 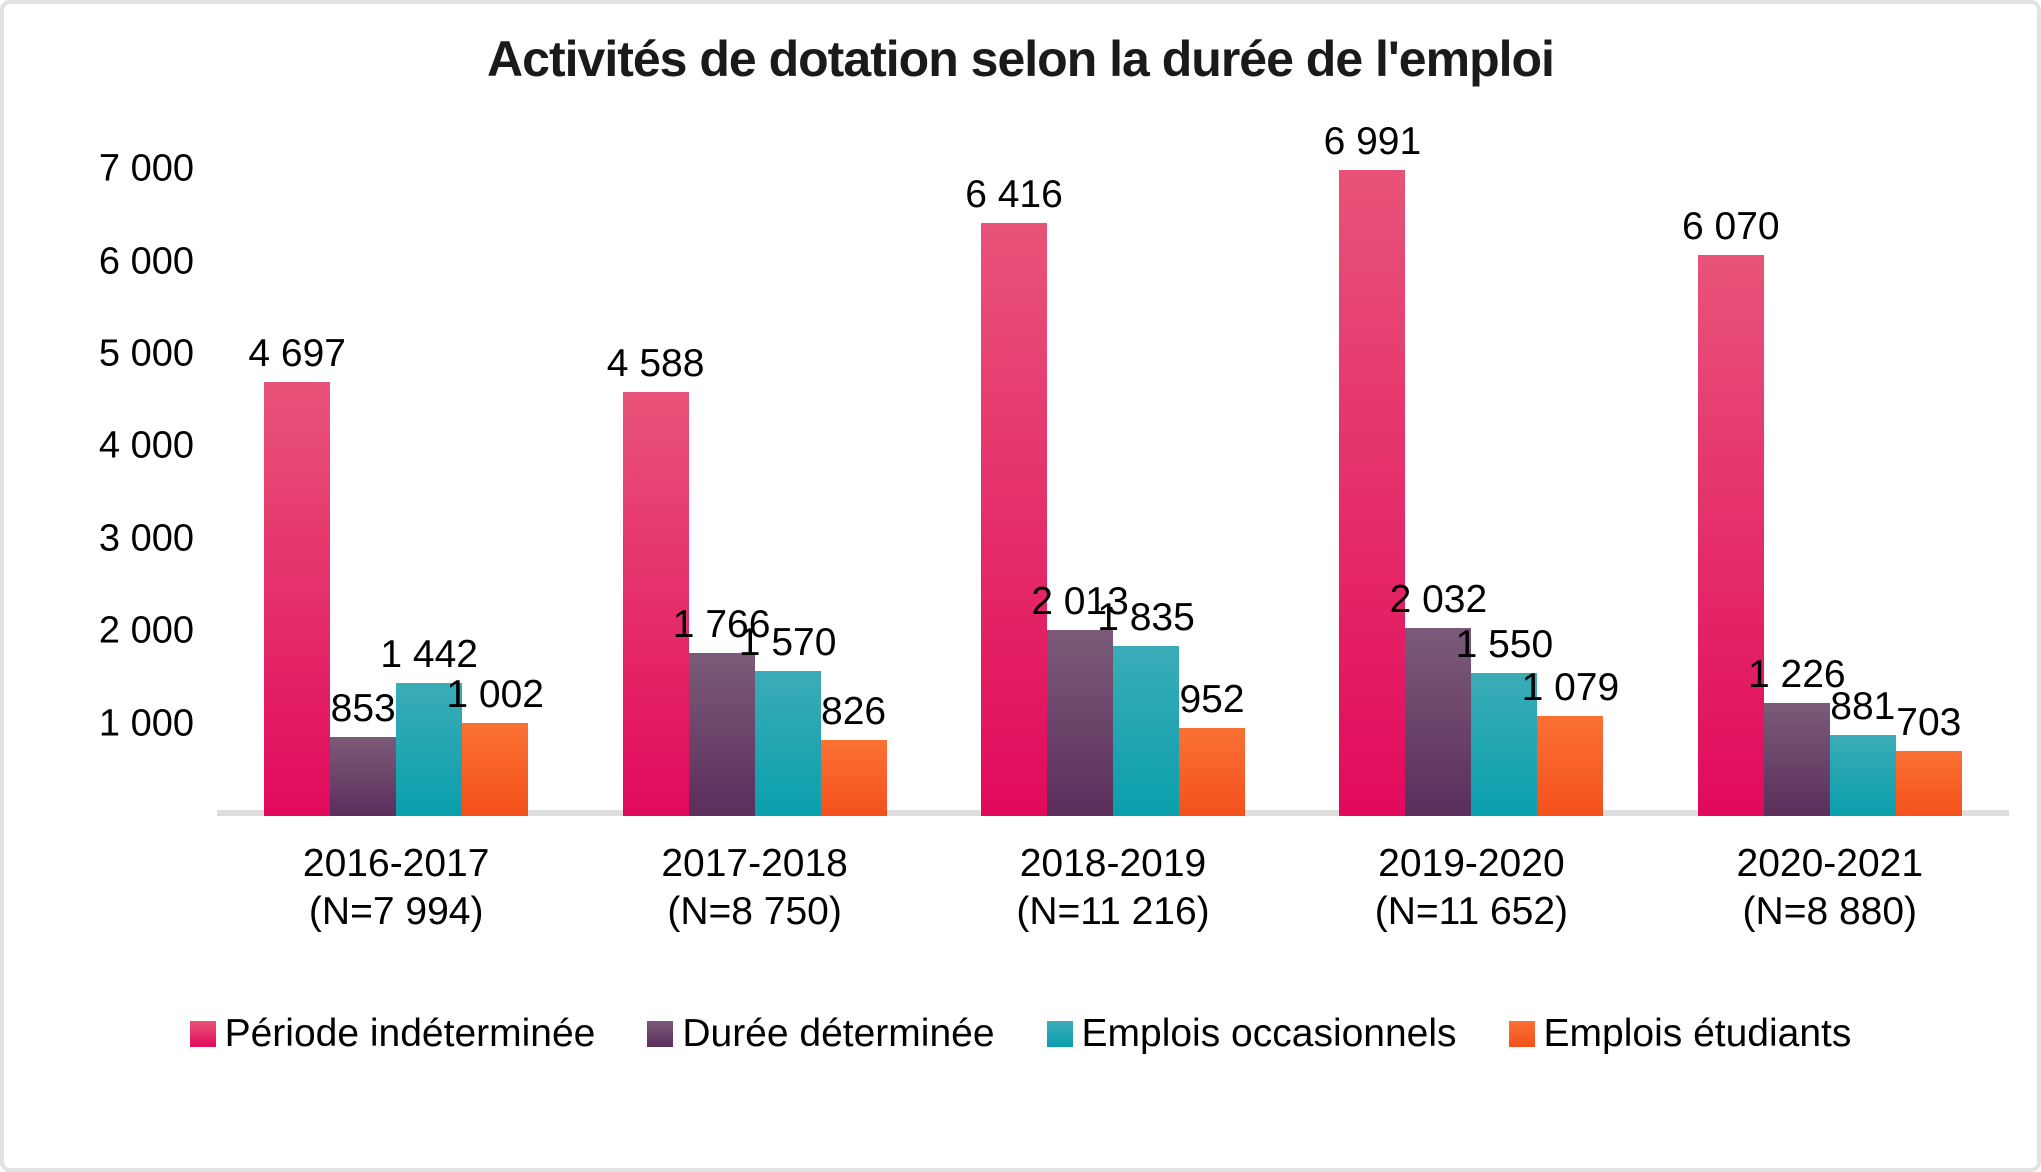 I want to click on x-axis-label: 2018-2019 (N=11 216), so click(x=1112, y=887).